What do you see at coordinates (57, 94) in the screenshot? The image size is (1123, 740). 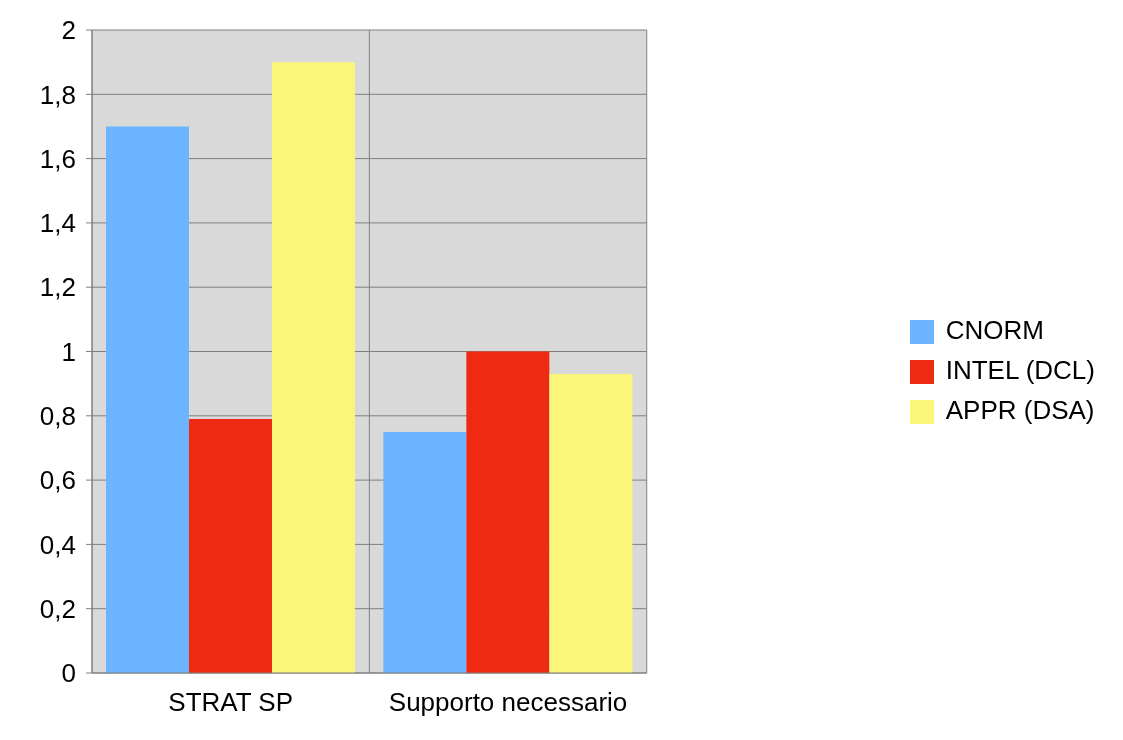 I see `y-tick-label: 1,8` at bounding box center [57, 94].